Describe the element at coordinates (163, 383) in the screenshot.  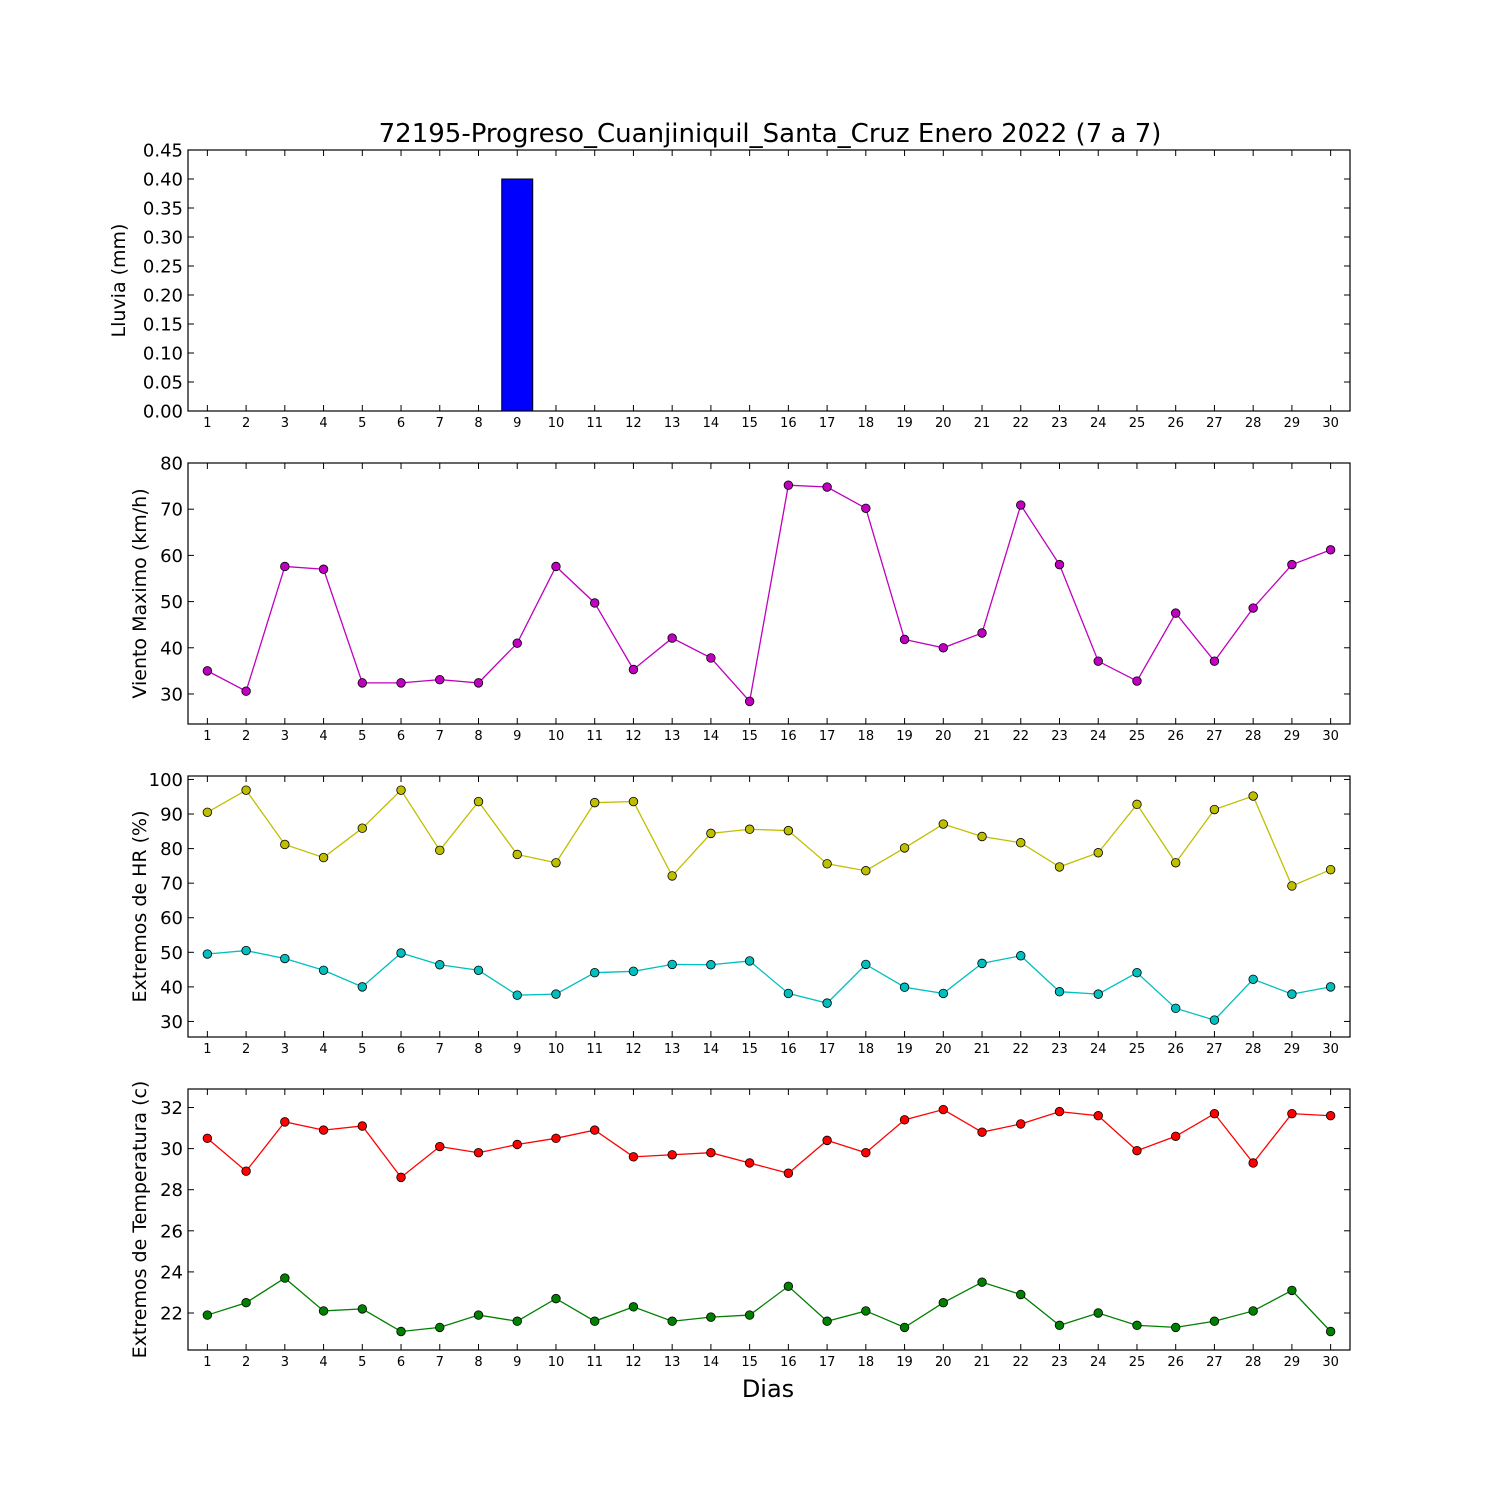
I see `y-tick-label: 0.05` at that location.